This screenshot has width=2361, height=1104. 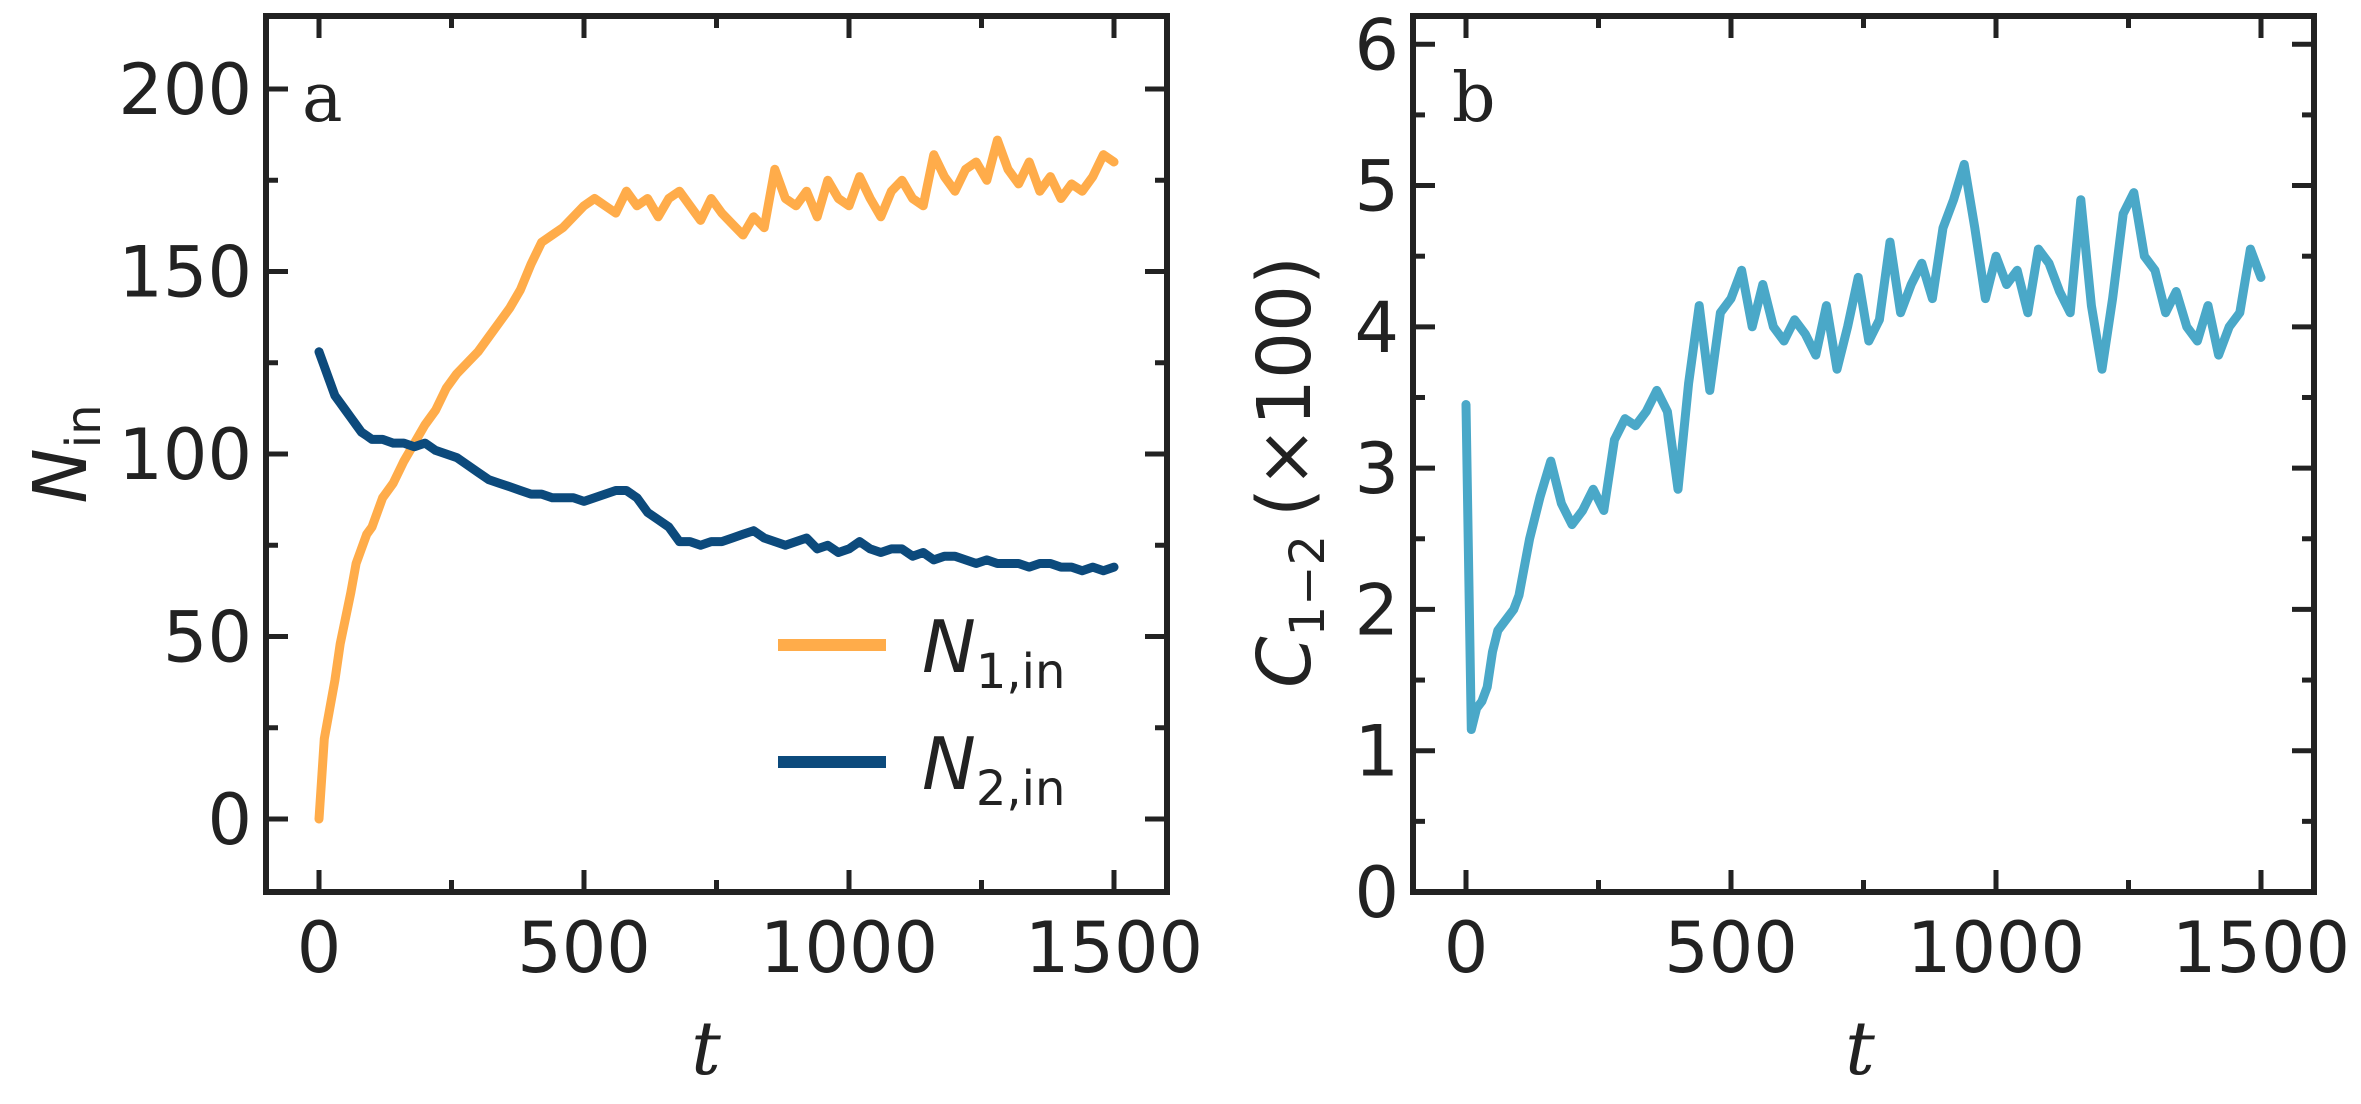 What do you see at coordinates (1021, 789) in the screenshot?
I see `legend-label-n2-sub: 2,in` at bounding box center [1021, 789].